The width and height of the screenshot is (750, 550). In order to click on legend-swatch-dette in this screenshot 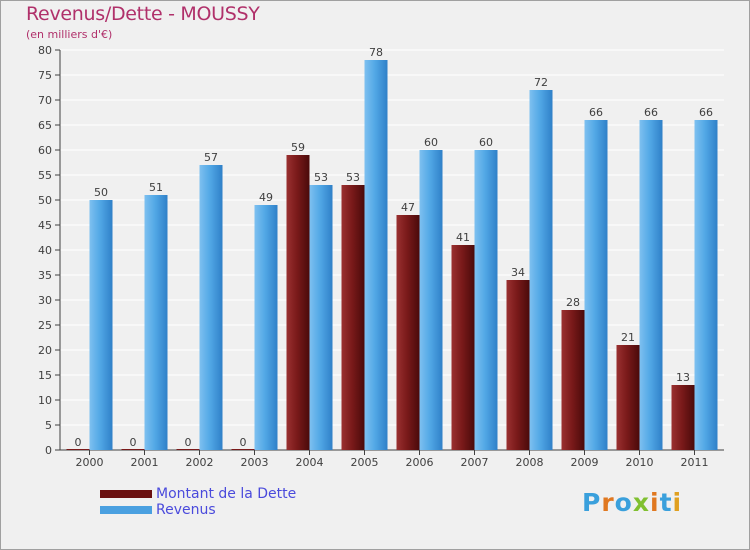, I will do `click(126, 494)`.